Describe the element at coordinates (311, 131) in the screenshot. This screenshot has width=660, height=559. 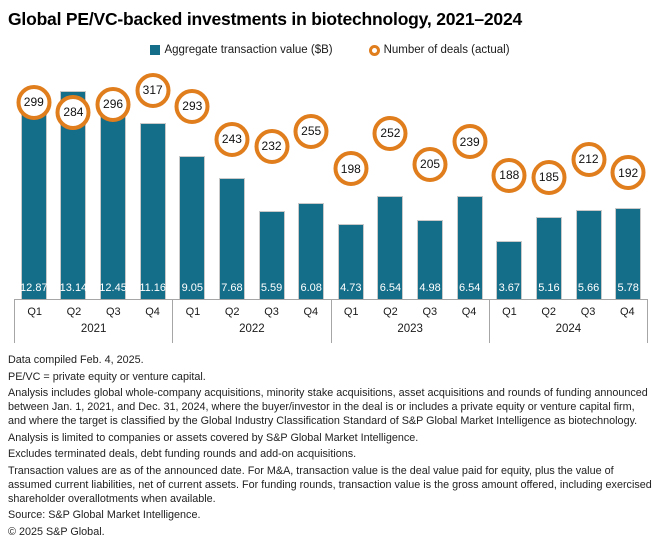
I see `deals-circle: 255` at that location.